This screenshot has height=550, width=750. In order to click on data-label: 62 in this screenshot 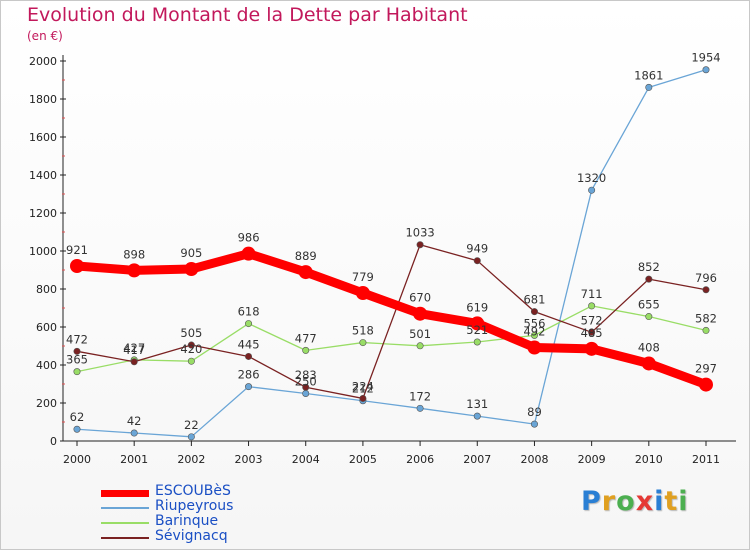, I will do `click(77, 417)`.